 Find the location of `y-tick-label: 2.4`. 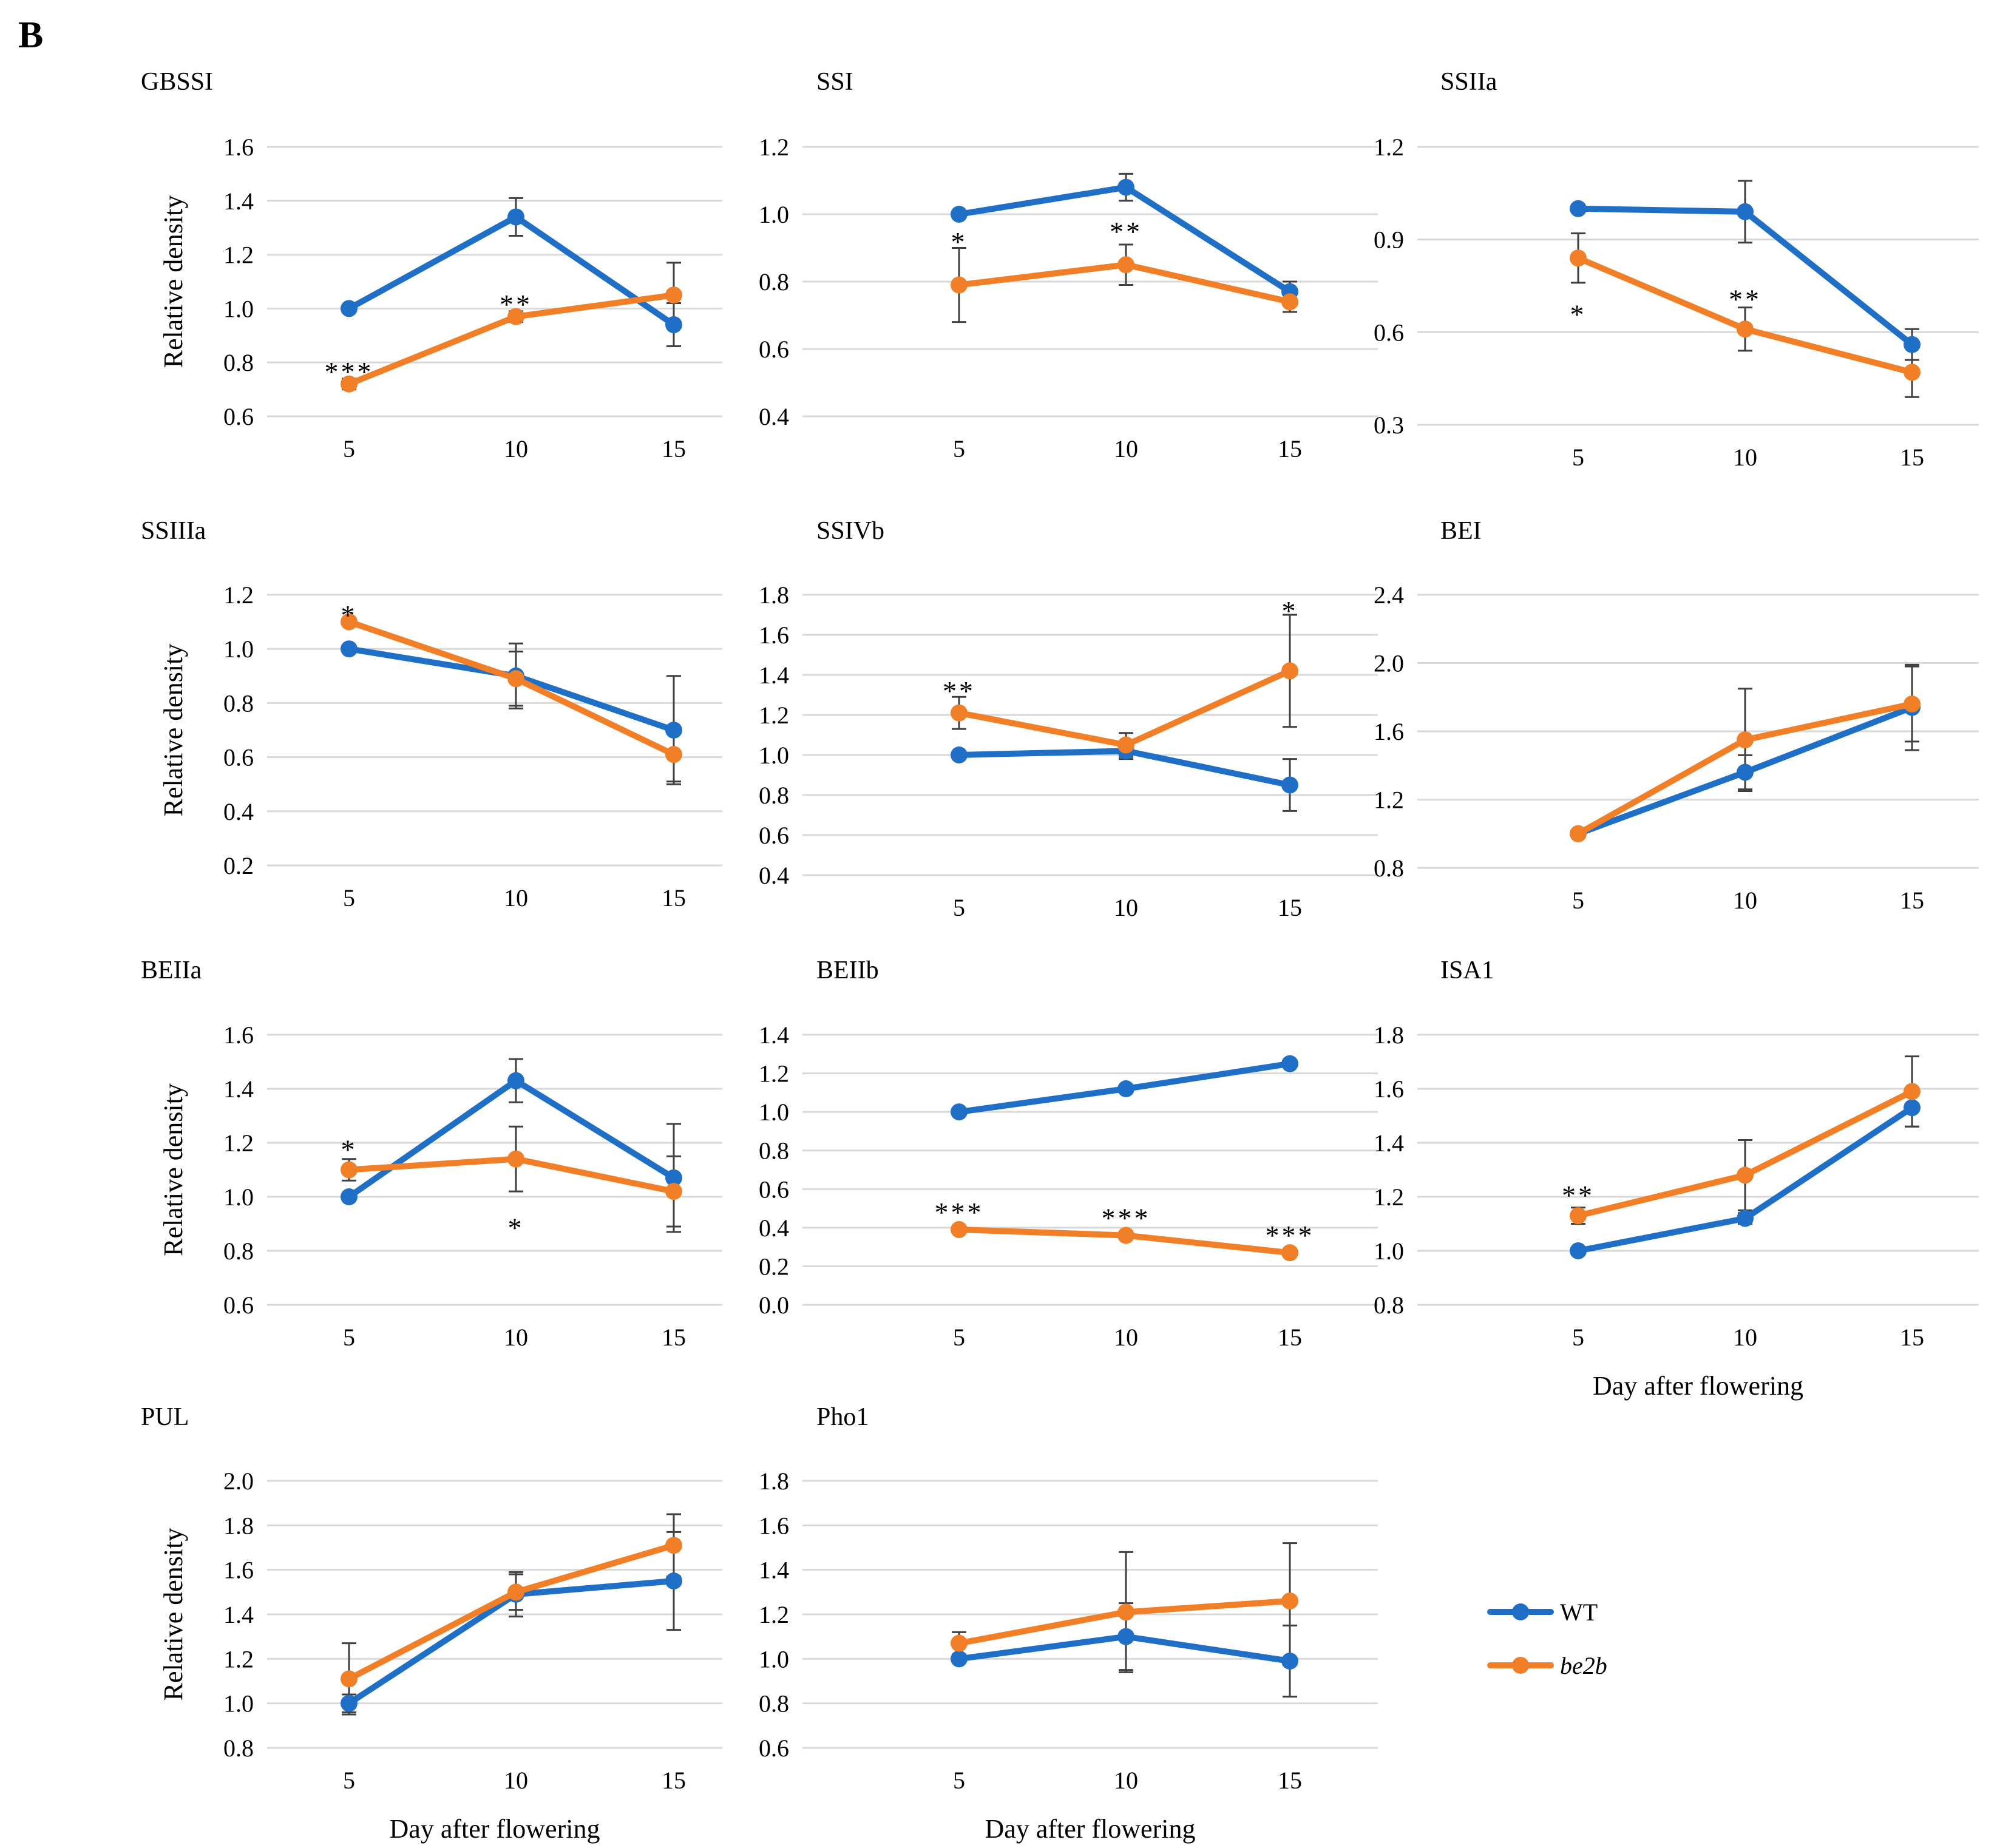

y-tick-label: 2.4 is located at coordinates (1389, 595).